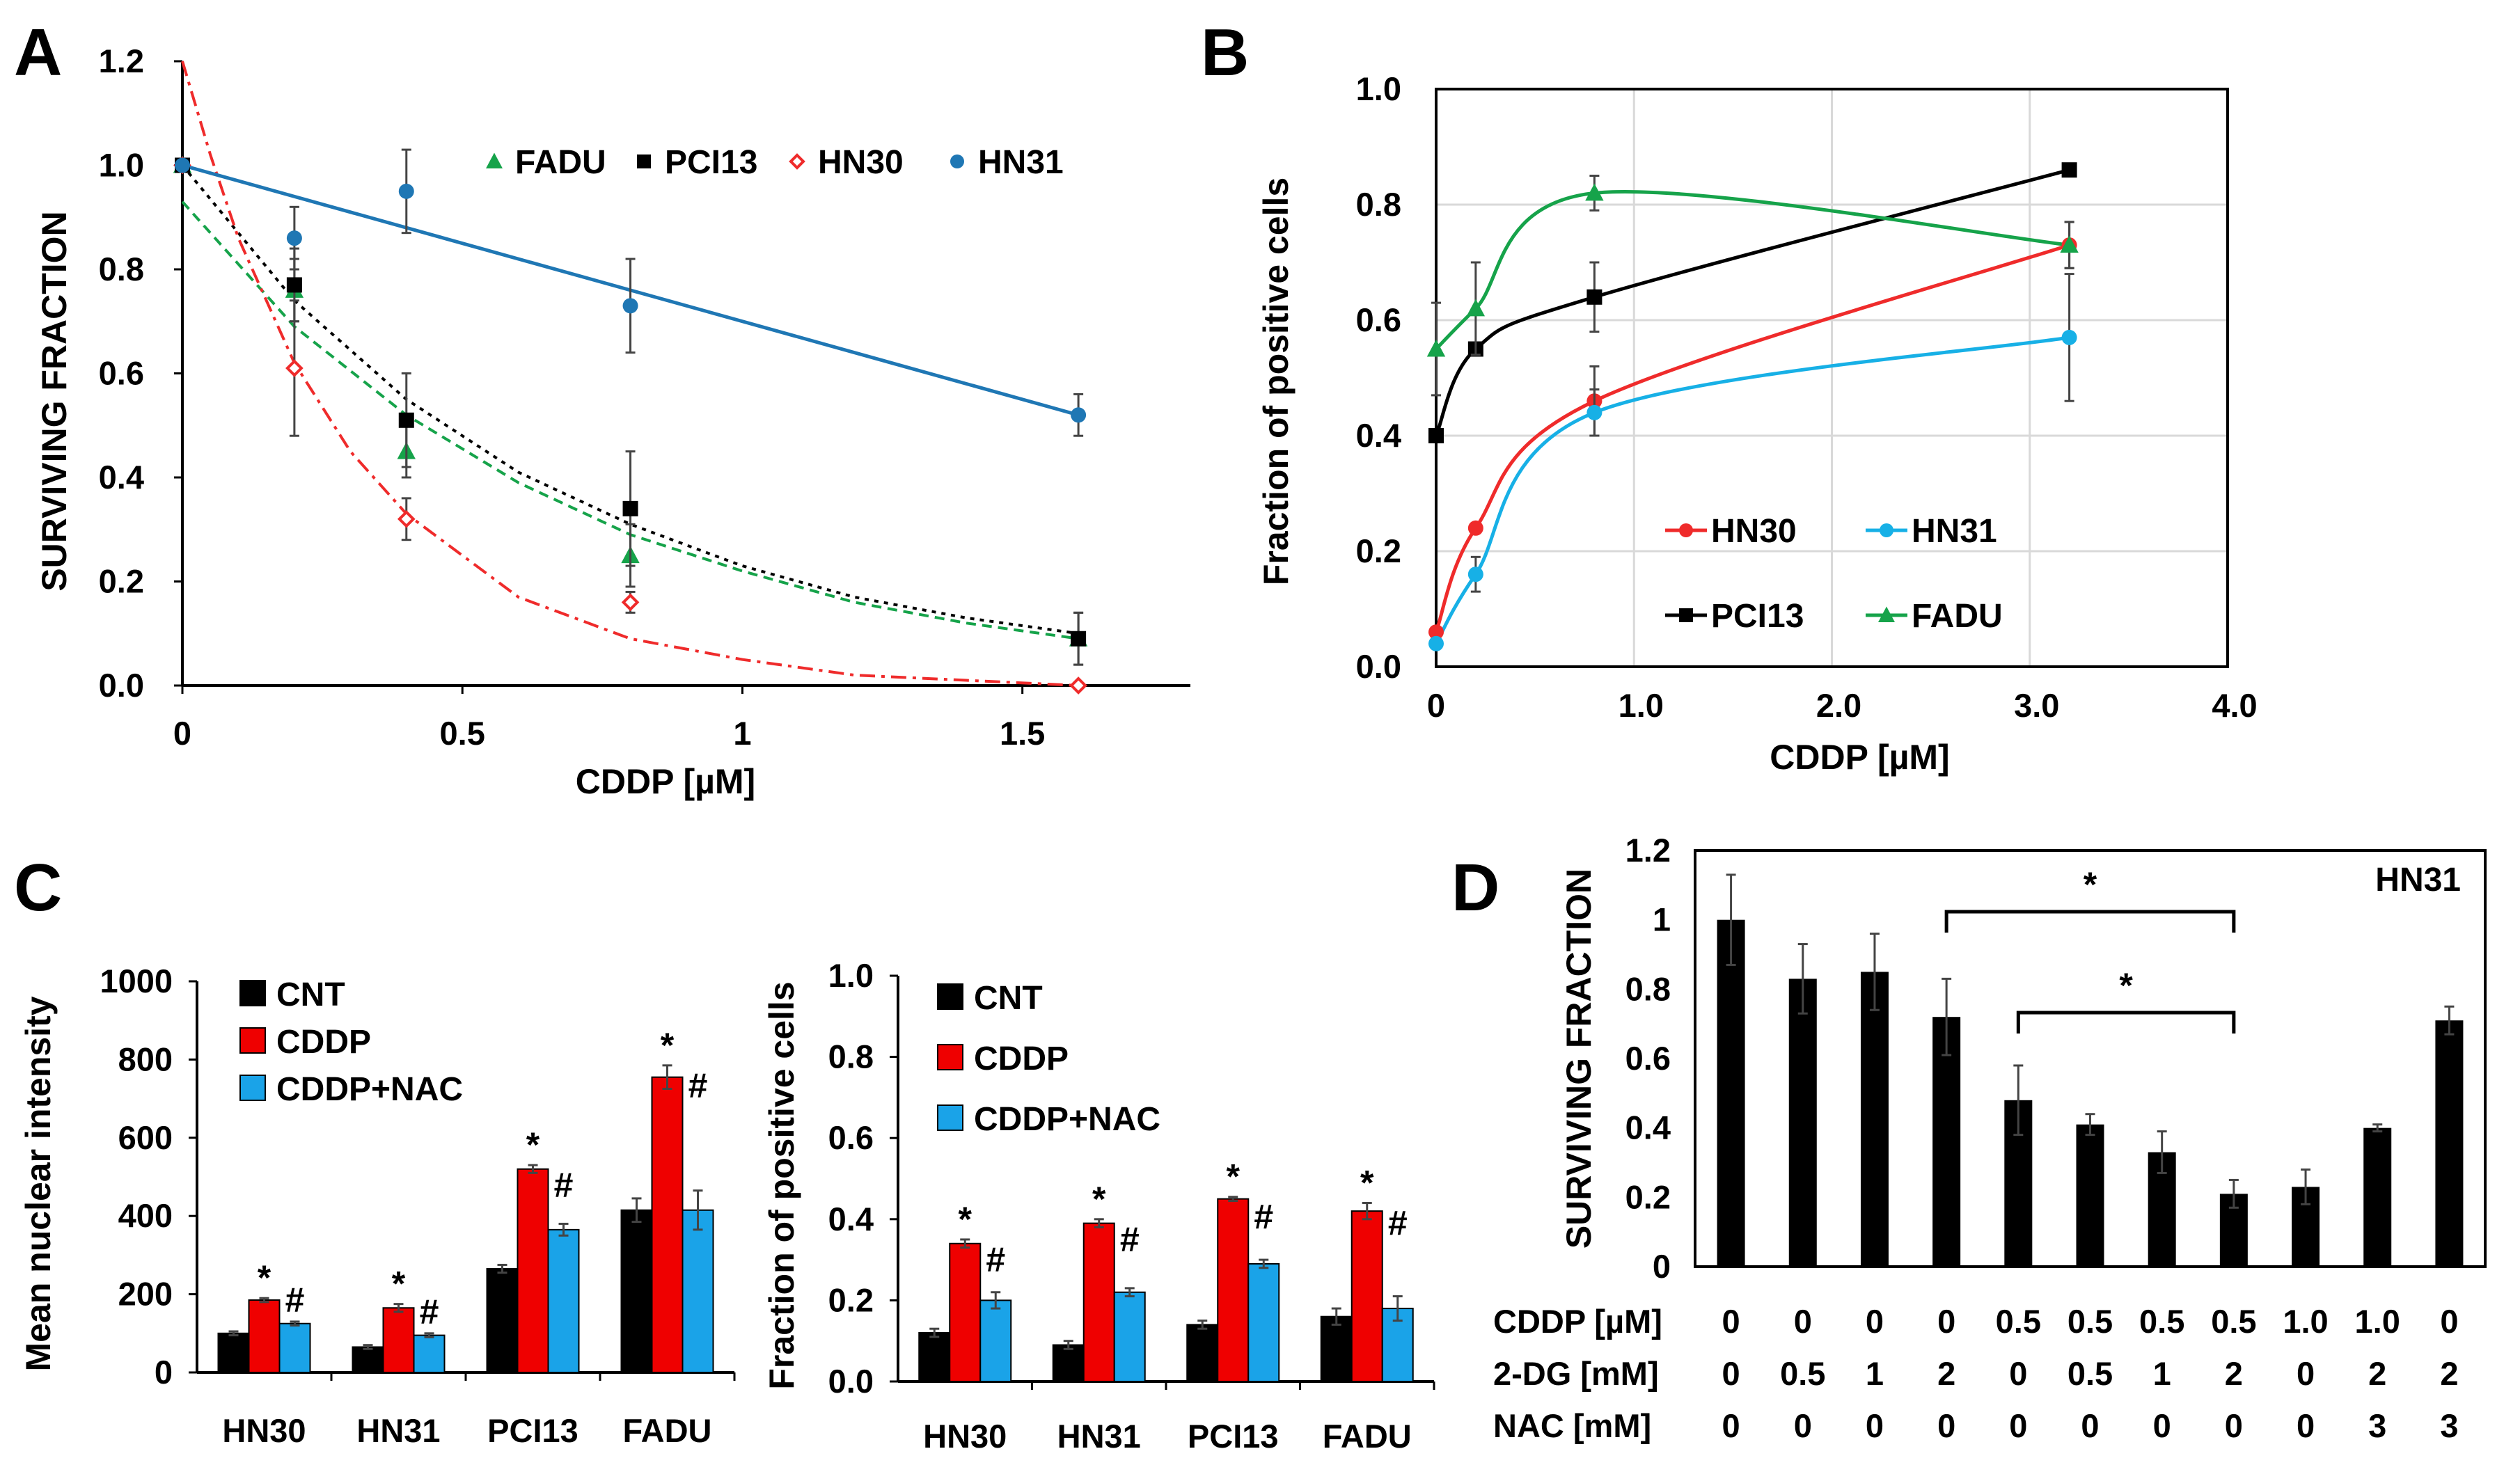  I want to click on condition-row-label: CDDP [µM], so click(1577, 1321).